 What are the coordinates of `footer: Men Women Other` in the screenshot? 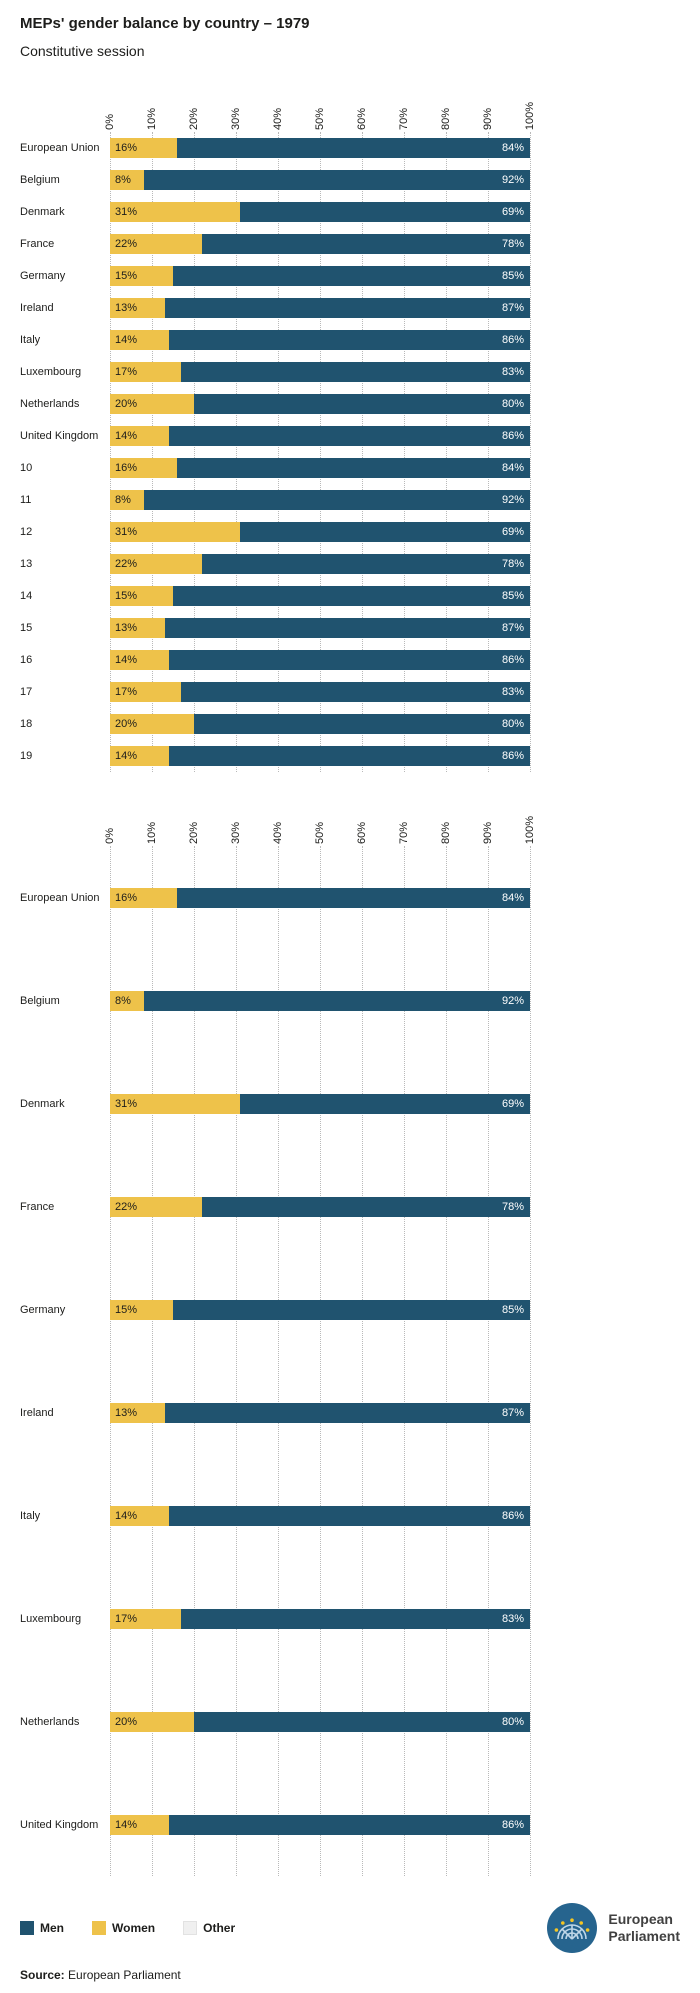 It's located at (350, 1928).